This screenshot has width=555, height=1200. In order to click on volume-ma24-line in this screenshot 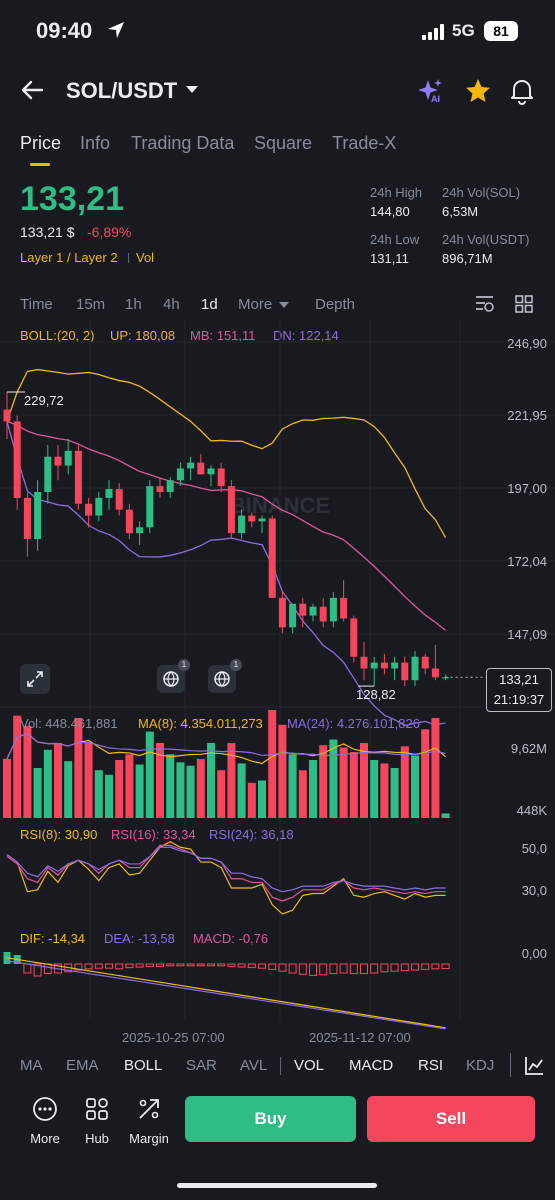, I will do `click(226, 746)`.